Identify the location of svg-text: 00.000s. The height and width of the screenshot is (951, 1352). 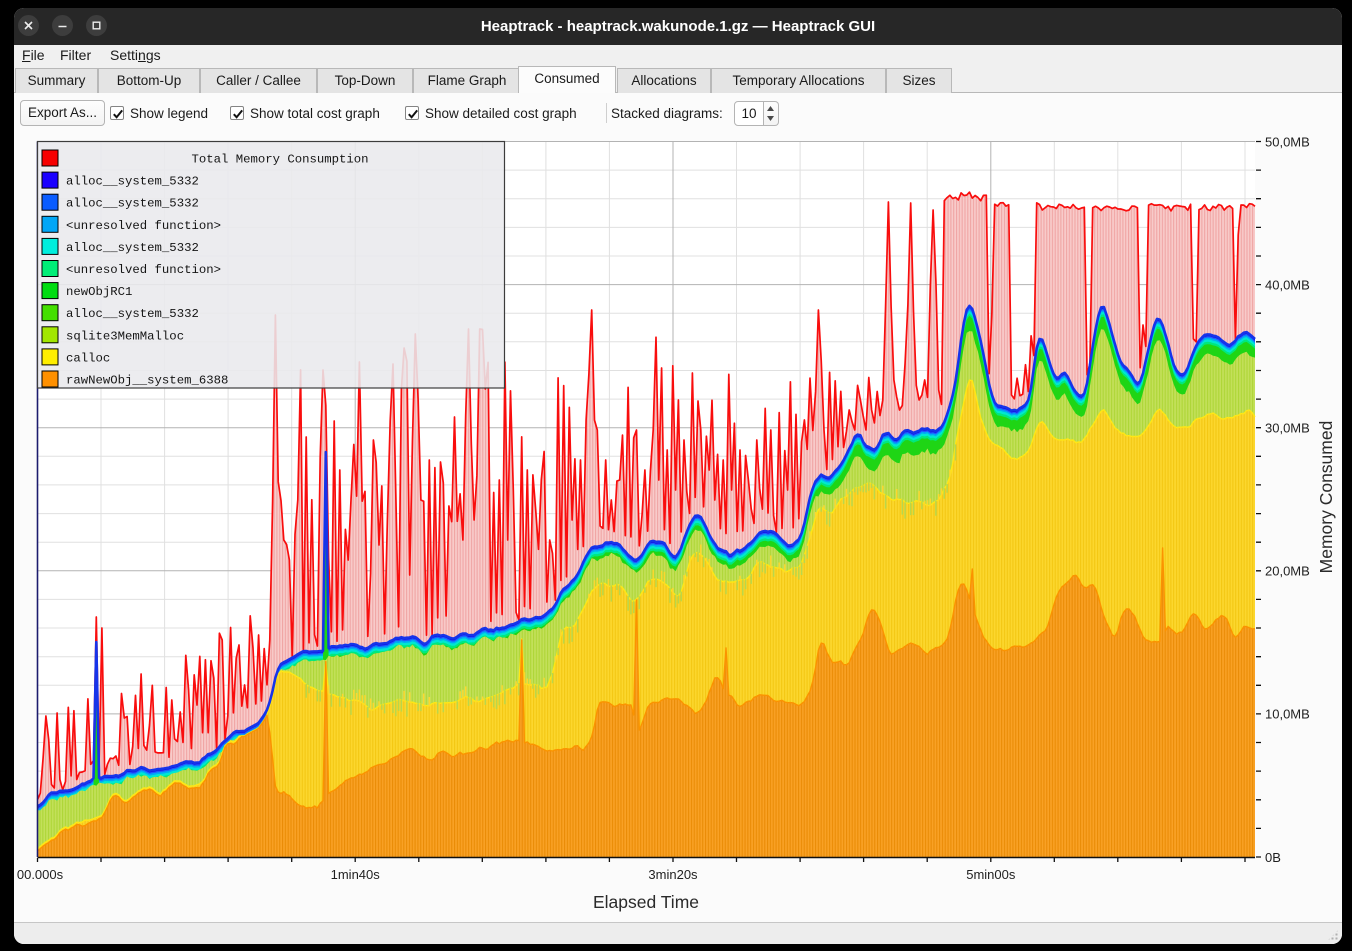
(40, 874).